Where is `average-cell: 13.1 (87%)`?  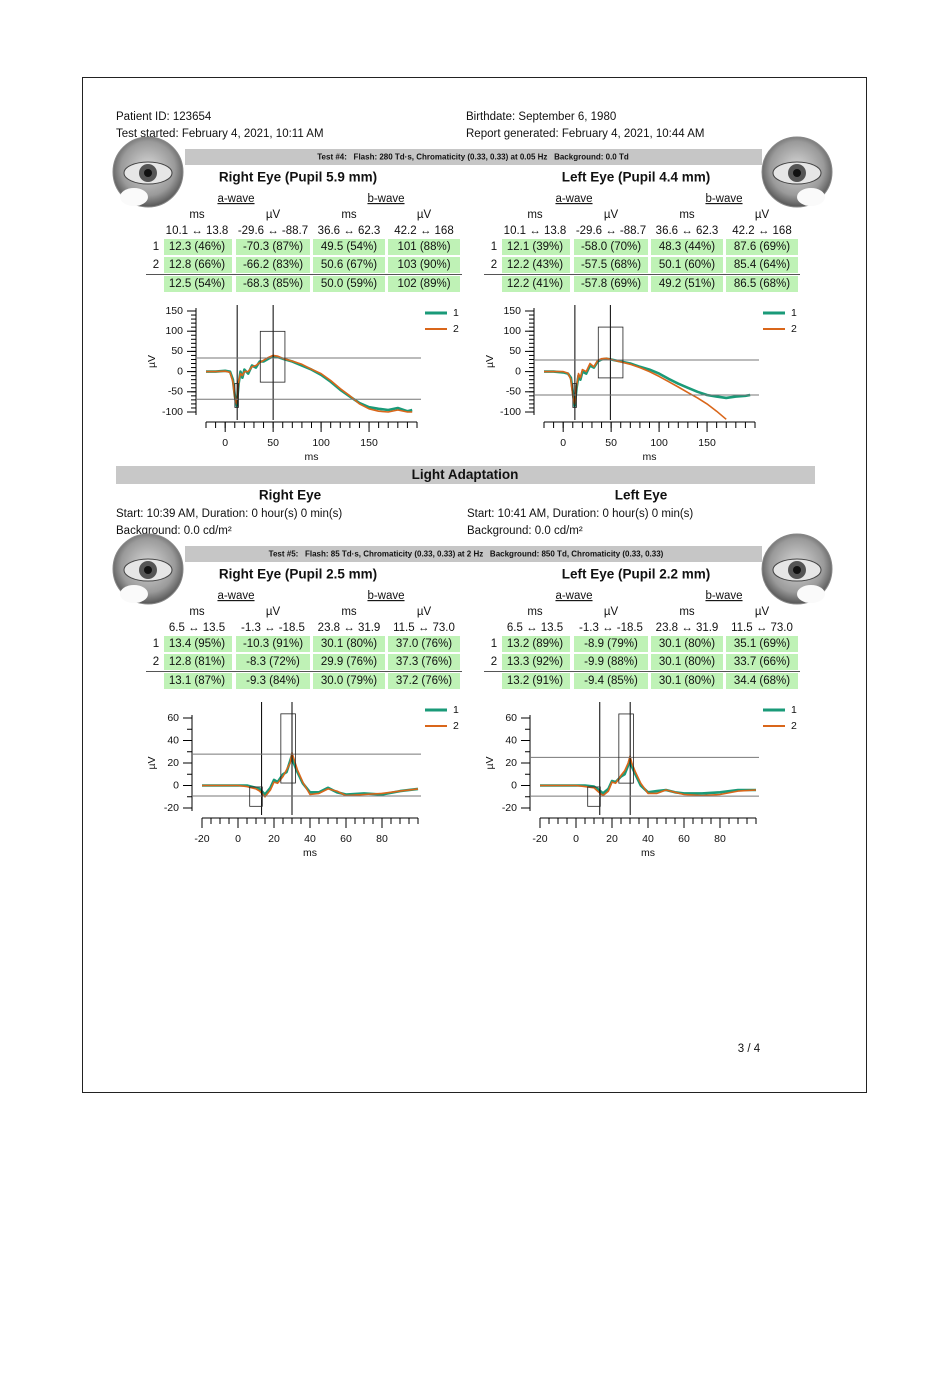
average-cell: 13.1 (87%) is located at coordinates (197, 681).